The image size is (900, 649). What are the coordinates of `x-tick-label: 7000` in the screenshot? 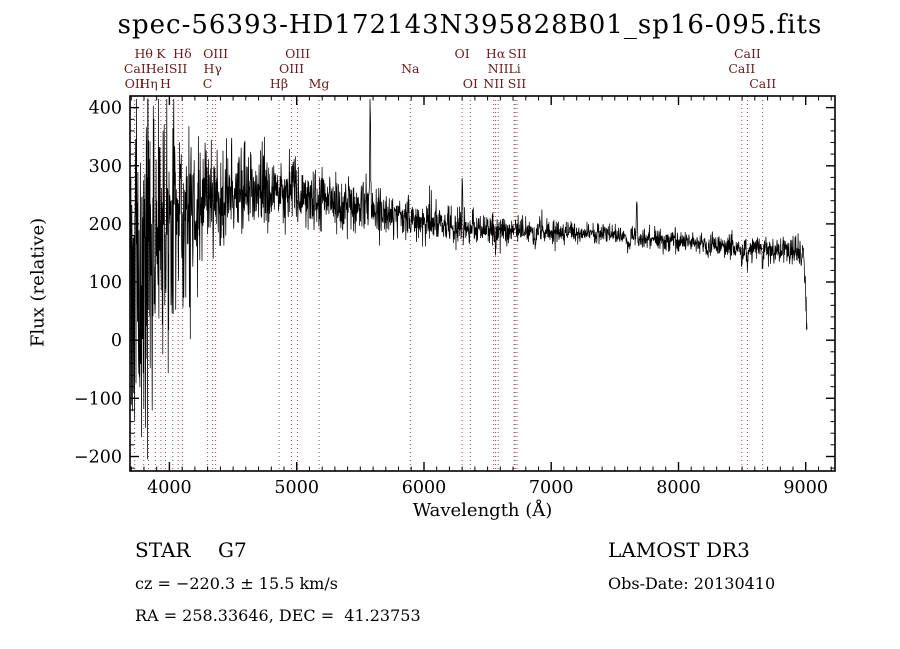 It's located at (551, 488).